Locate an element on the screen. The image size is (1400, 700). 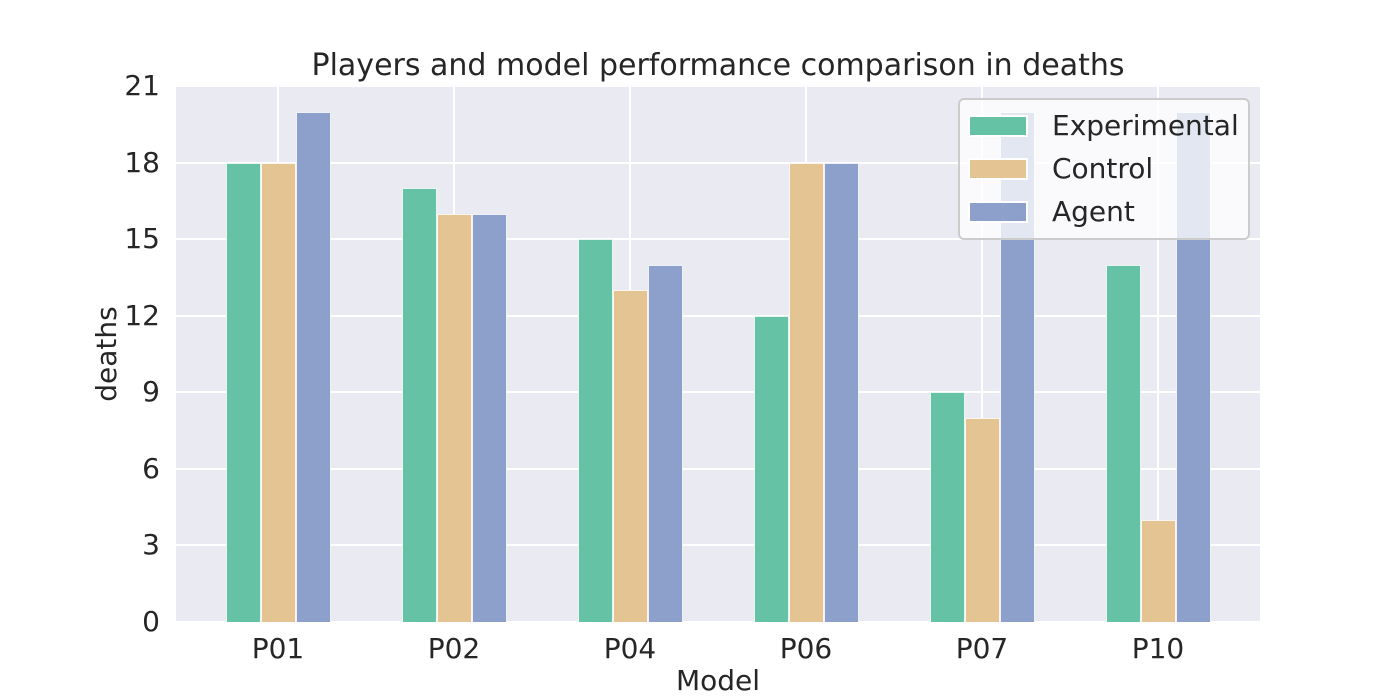
legend-swatch-control is located at coordinates (998, 168).